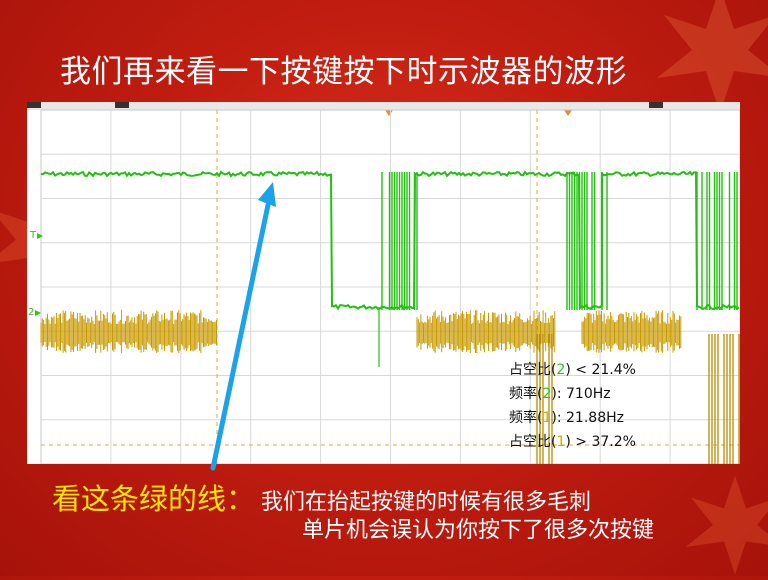  I want to click on trigger-label: T, so click(33, 235).